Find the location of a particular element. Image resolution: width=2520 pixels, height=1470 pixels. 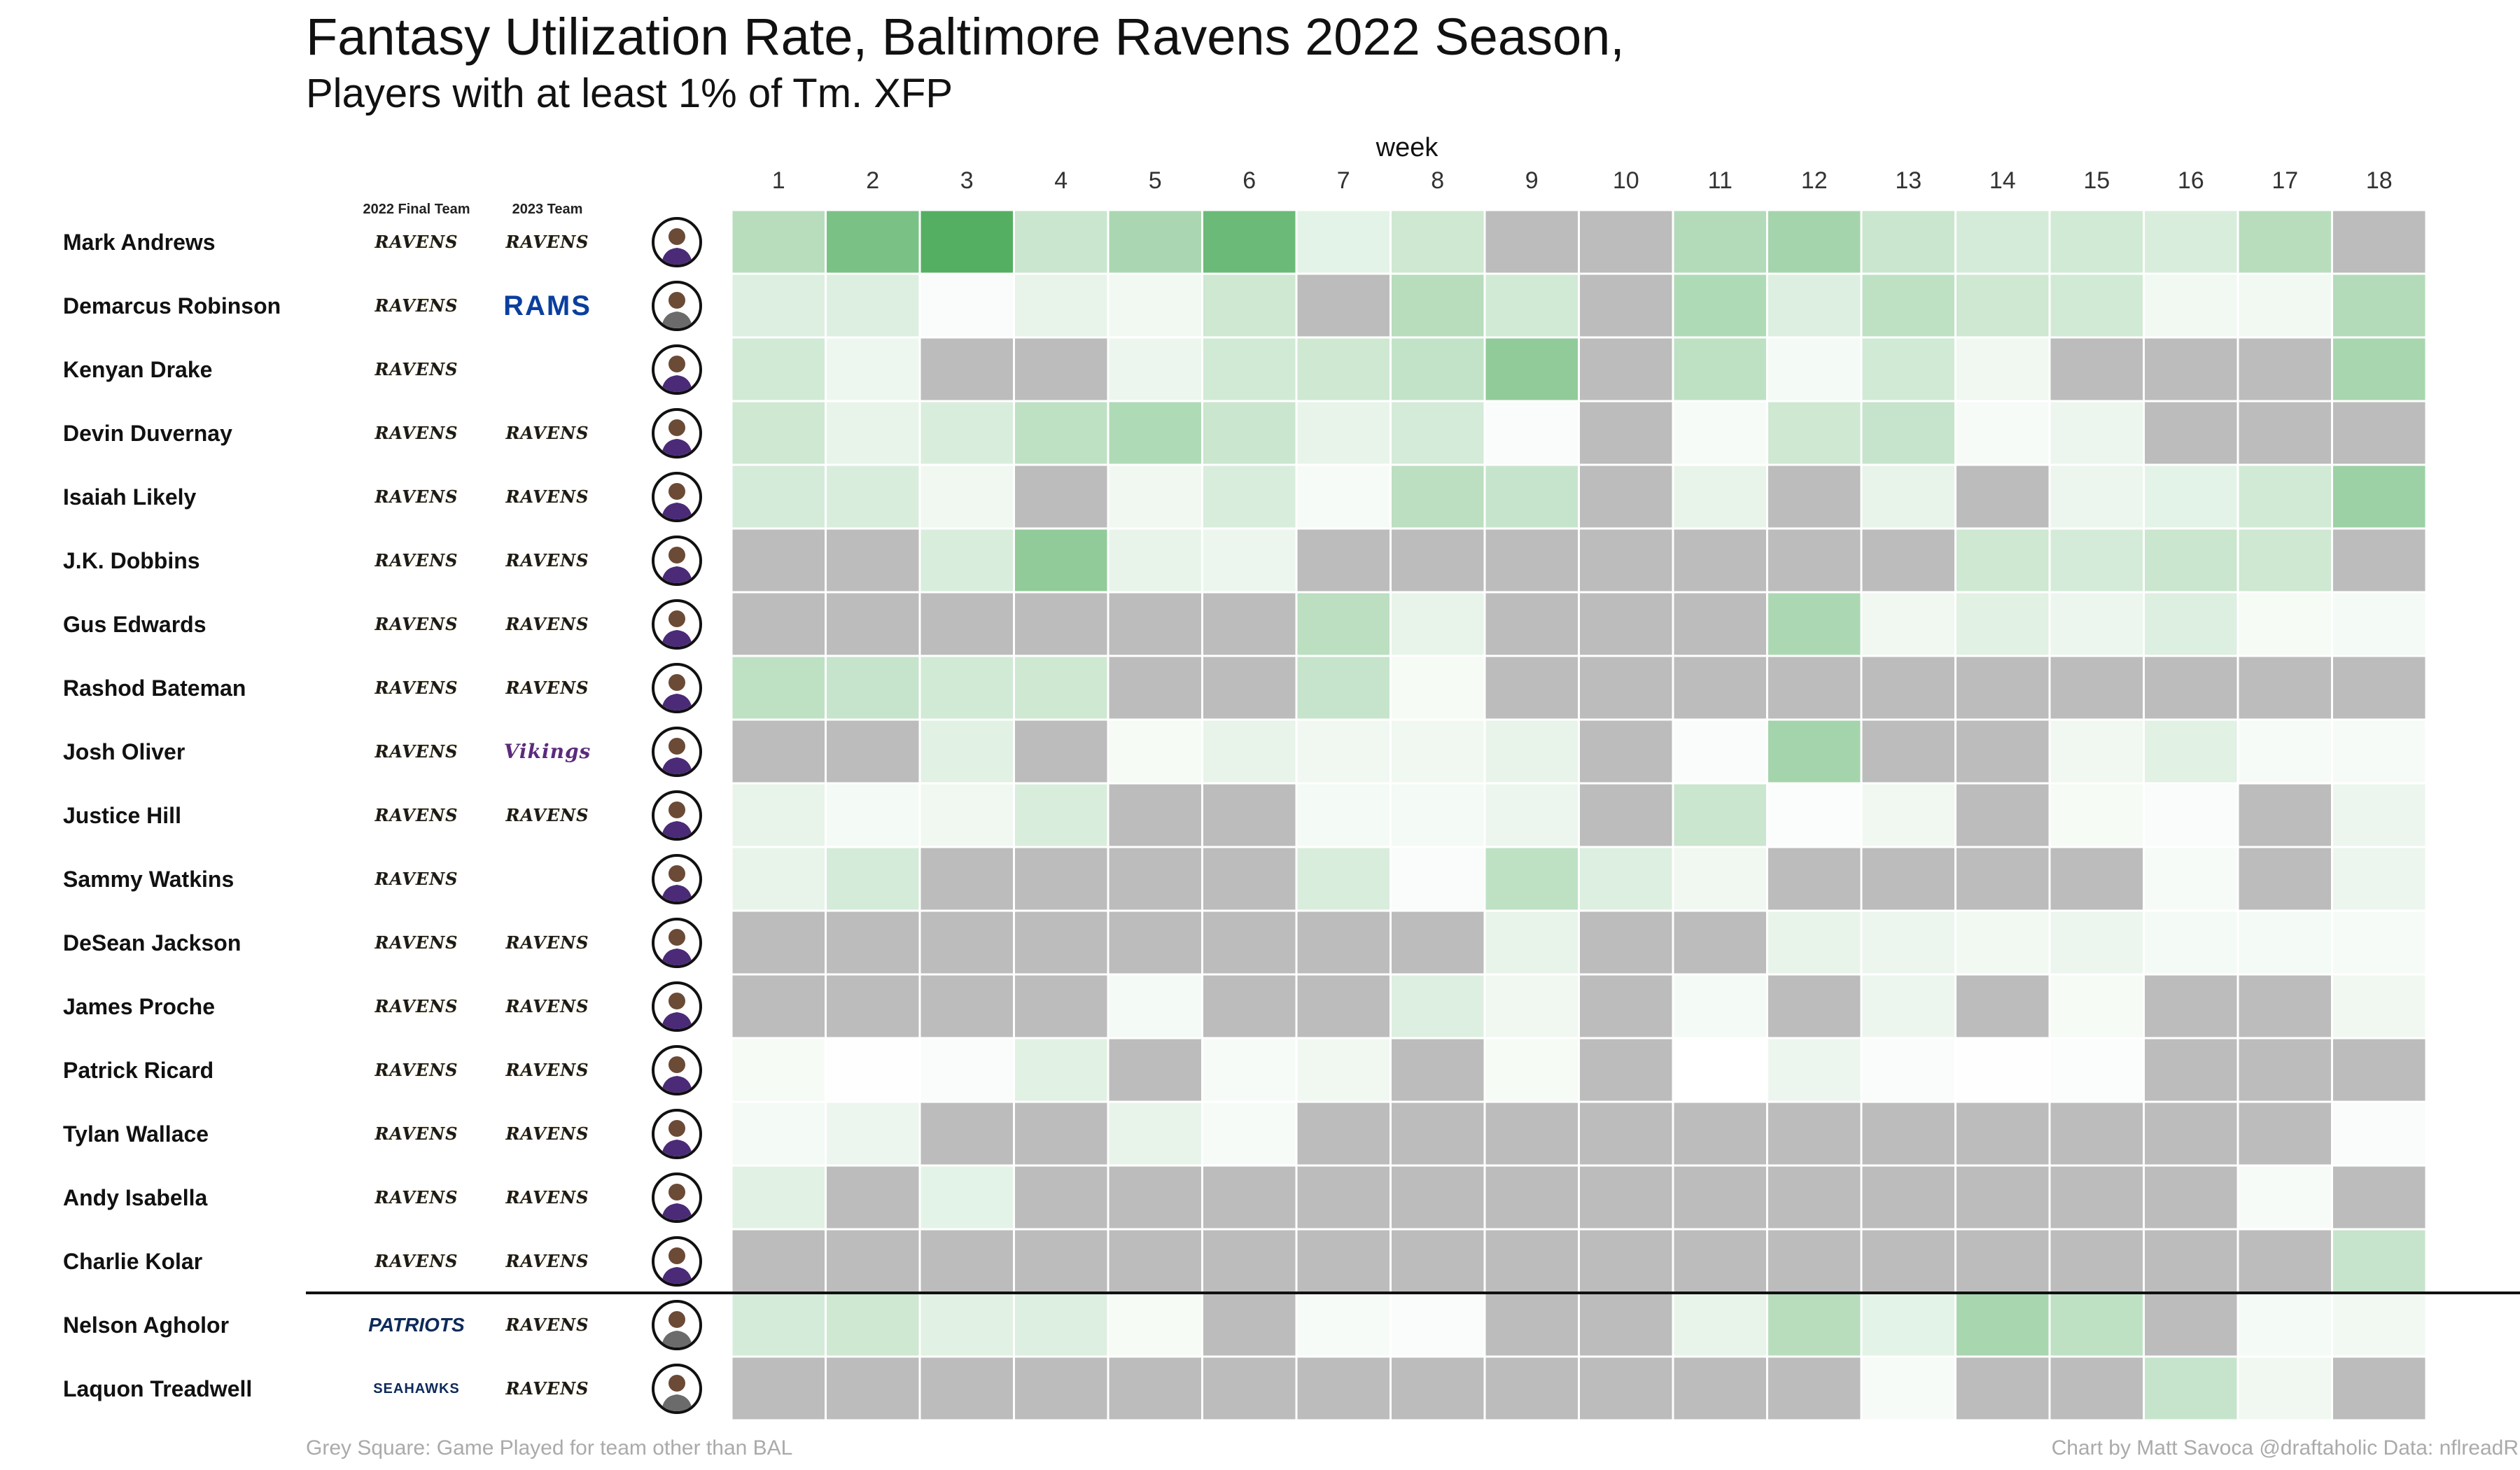

team-logo-2023-mark-andrews: RAVENS is located at coordinates (547, 241).